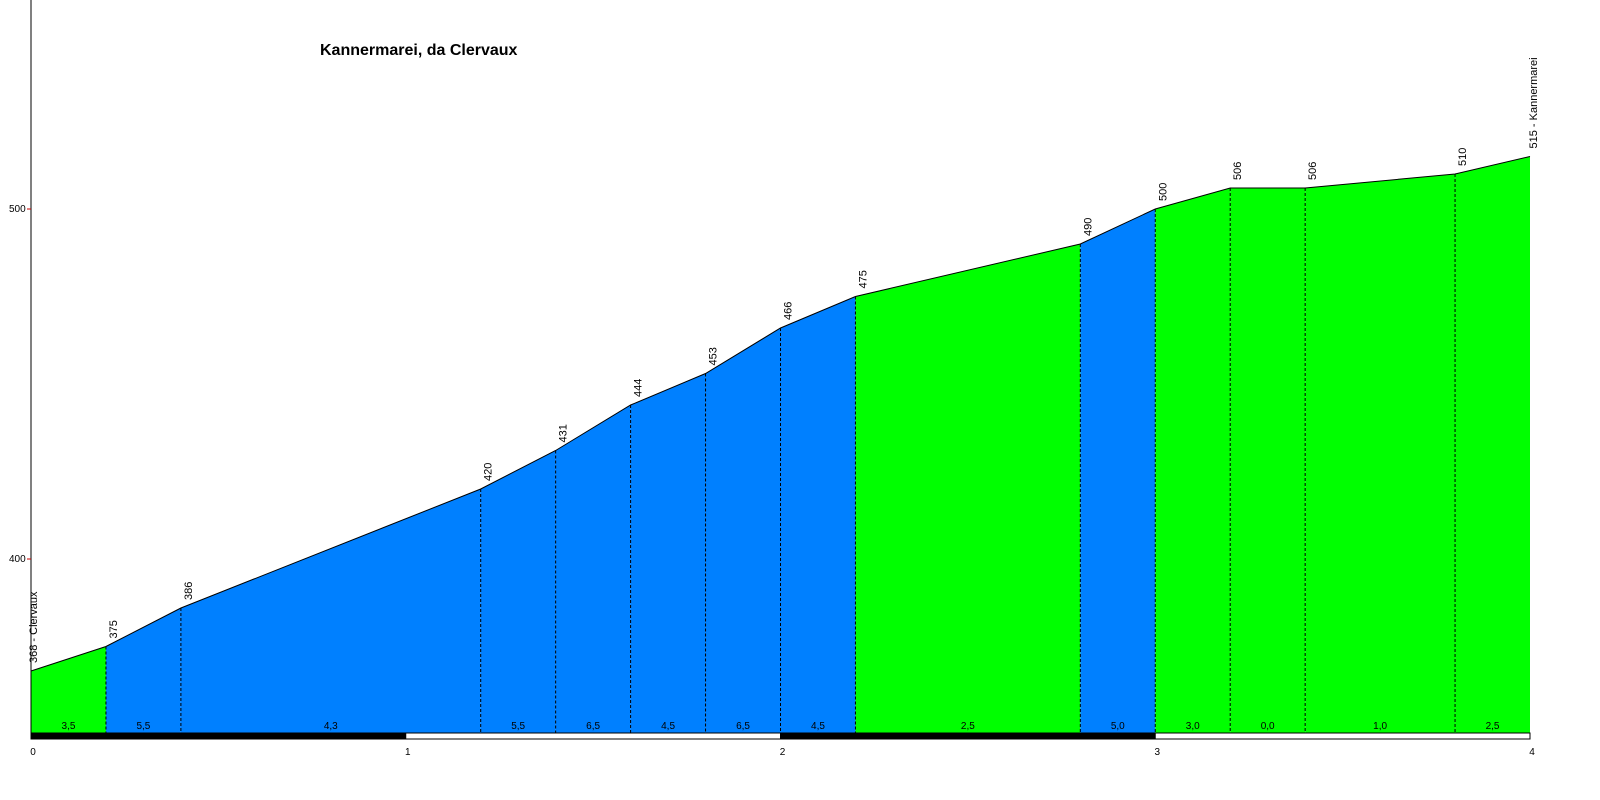 The width and height of the screenshot is (1600, 800). I want to click on elevation-label: 490, so click(1088, 227).